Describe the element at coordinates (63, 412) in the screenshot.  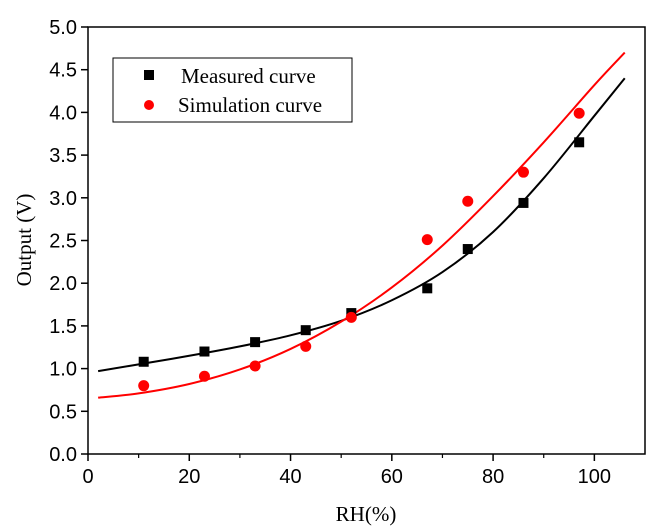
I see `y-tick-label: 0.5` at that location.